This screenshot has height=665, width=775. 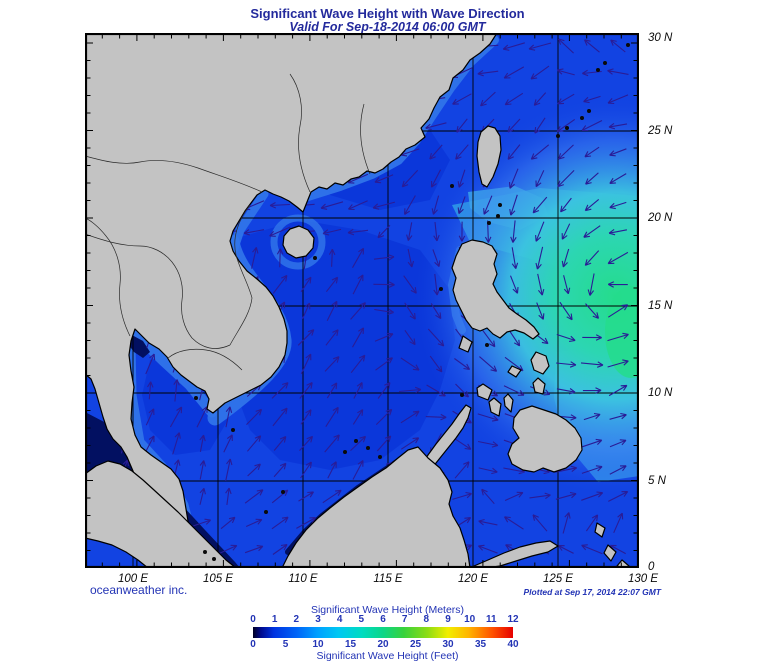 I want to click on feet-tick-35: 35, so click(x=480, y=644).